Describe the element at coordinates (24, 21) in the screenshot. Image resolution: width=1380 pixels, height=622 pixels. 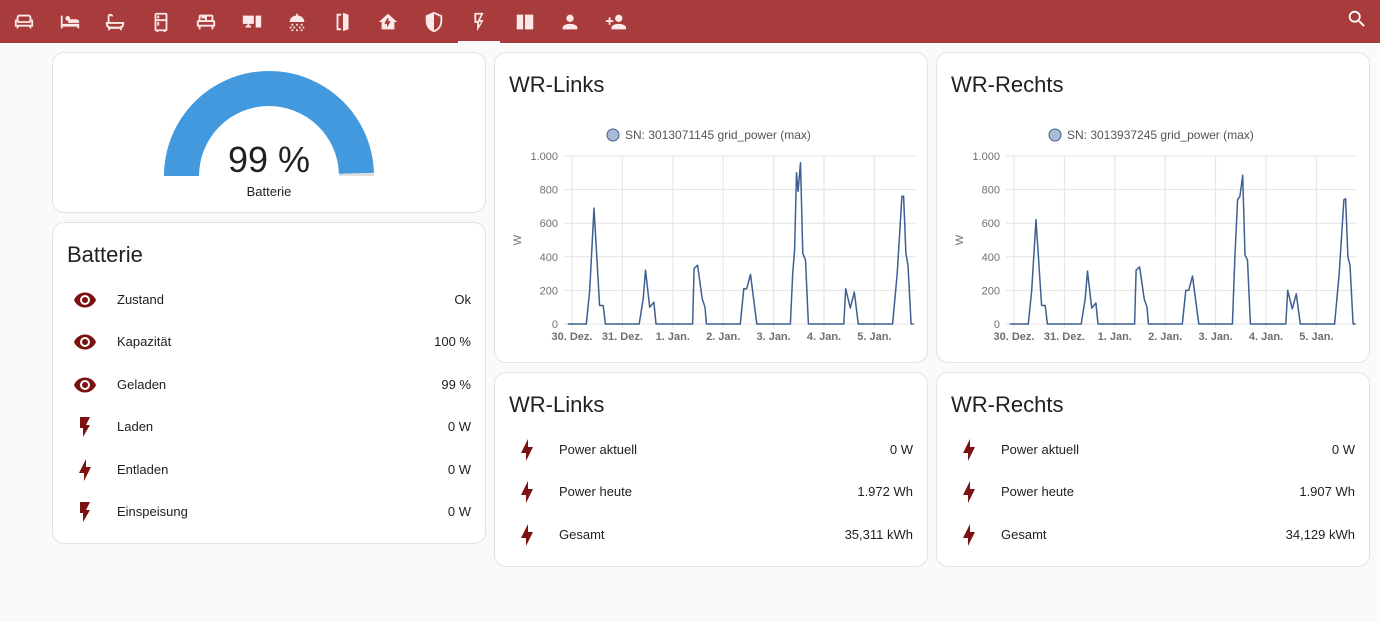
I see `nav-tab-sofa` at that location.